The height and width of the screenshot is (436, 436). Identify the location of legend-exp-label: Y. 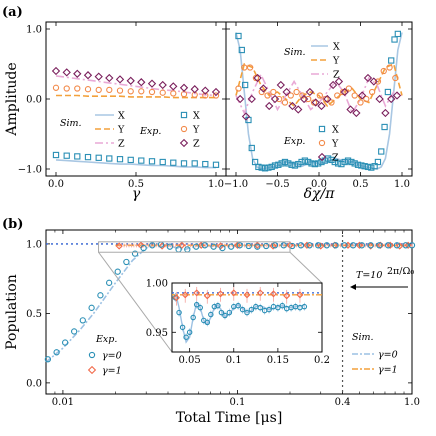
(196, 130).